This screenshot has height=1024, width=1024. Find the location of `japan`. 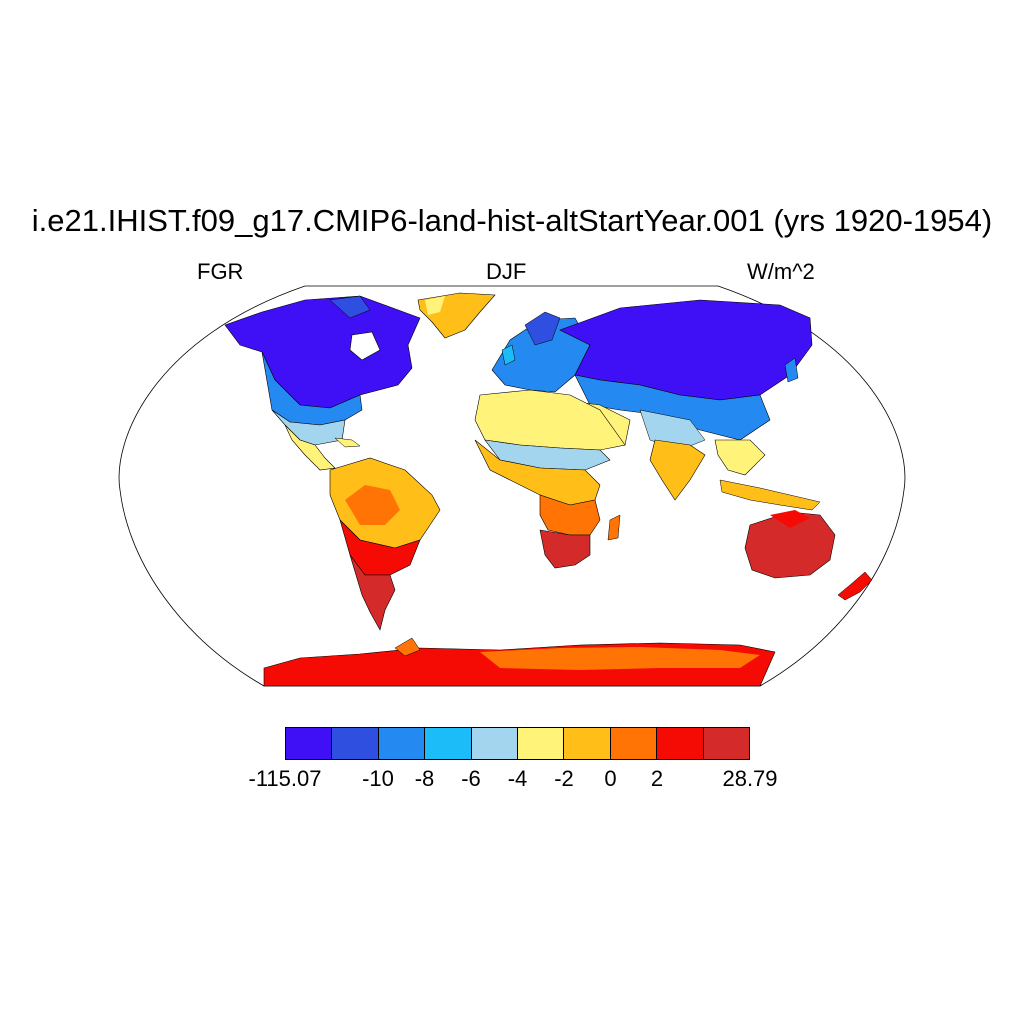

japan is located at coordinates (791, 370).